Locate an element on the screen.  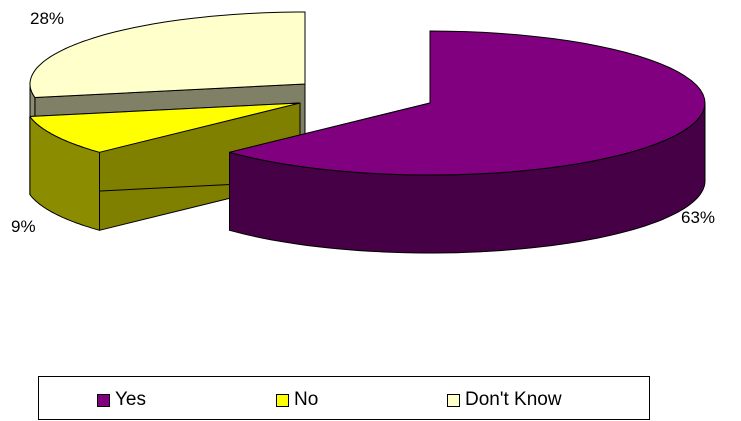
slice-dontknow is located at coordinates (167, 54).